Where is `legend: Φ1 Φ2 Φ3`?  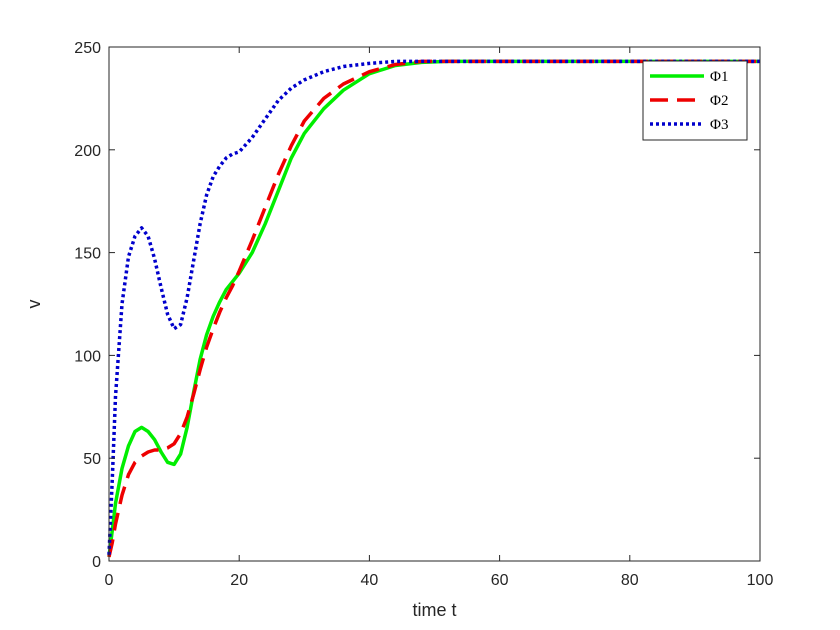 legend: Φ1 Φ2 Φ3 is located at coordinates (695, 100).